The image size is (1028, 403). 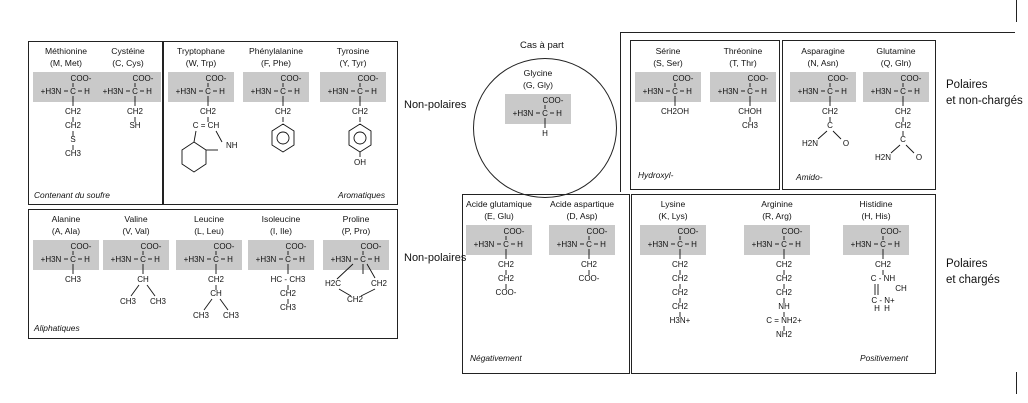 I want to click on backbone-box: COO- +H3N C H CH2 C = CH NH, so click(x=203, y=122).